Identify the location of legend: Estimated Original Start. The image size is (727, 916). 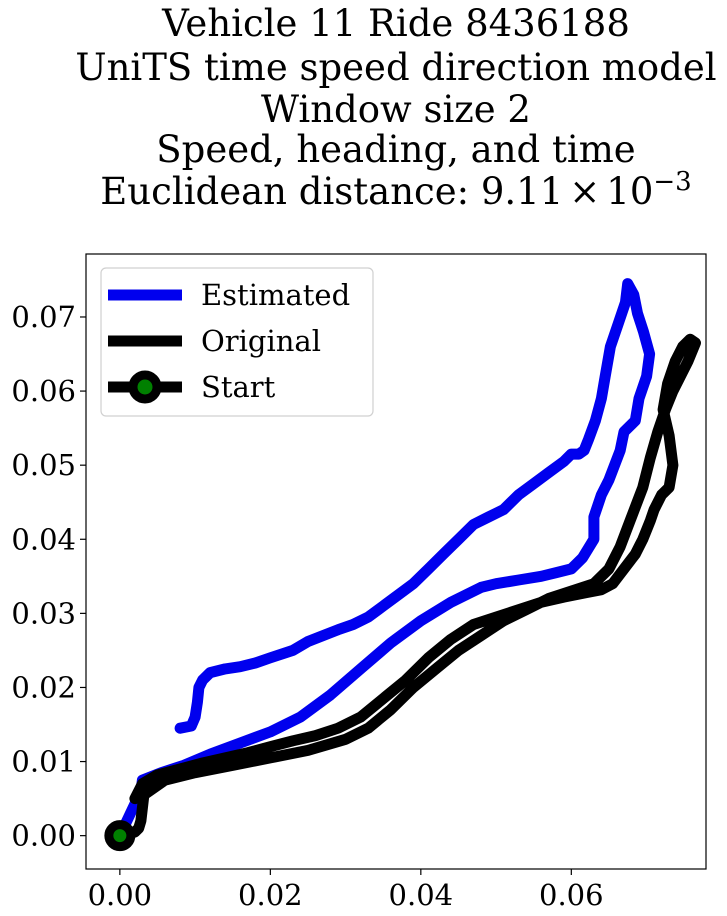
(237, 342).